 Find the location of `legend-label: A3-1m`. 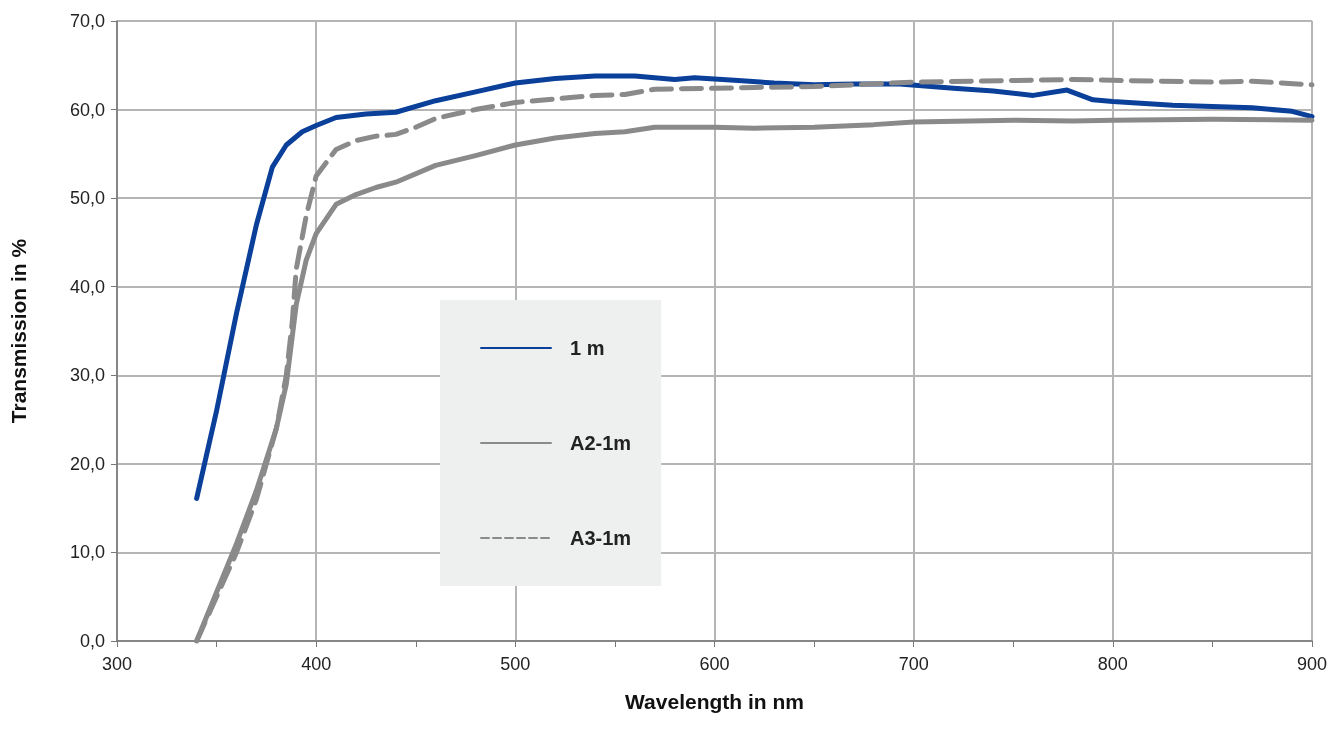

legend-label: A3-1m is located at coordinates (601, 538).